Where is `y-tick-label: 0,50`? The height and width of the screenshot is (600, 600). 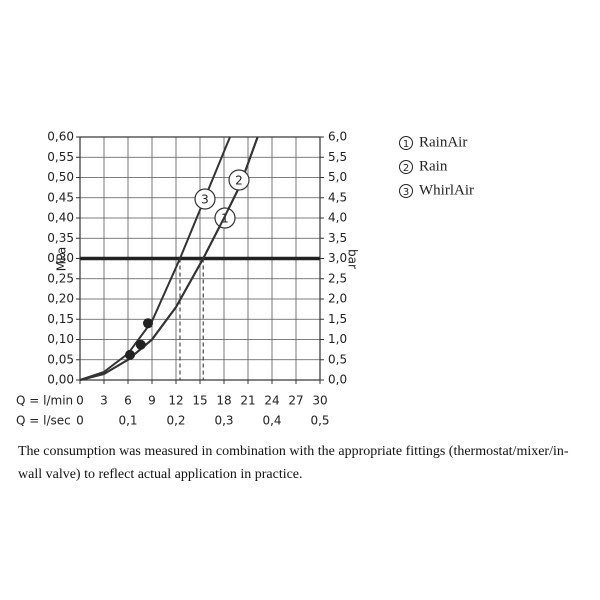 y-tick-label: 0,50 is located at coordinates (60, 177).